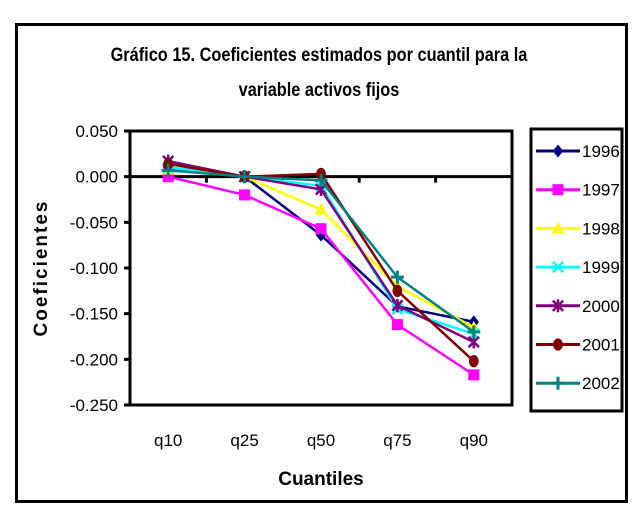 Image resolution: width=638 pixels, height=518 pixels. I want to click on x-axis-title: Cuantiles, so click(321, 479).